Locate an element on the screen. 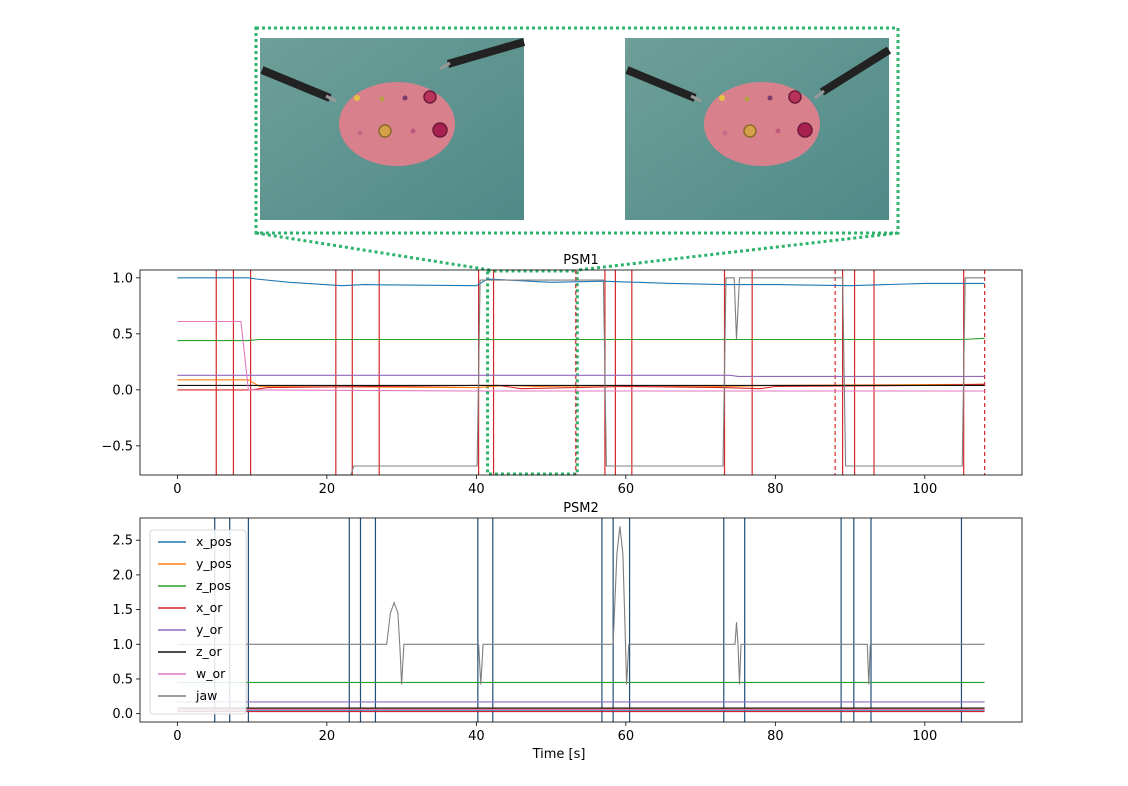  legend-label-x_or: x_or is located at coordinates (209, 607).